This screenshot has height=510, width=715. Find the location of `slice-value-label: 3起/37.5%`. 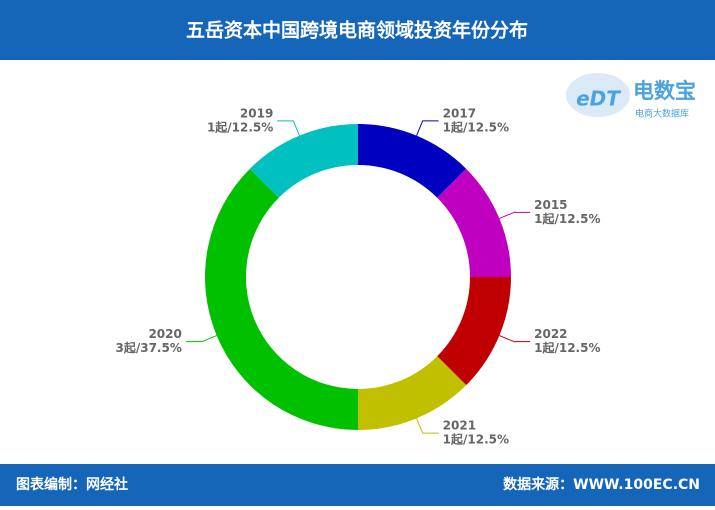

slice-value-label: 3起/37.5% is located at coordinates (148, 347).